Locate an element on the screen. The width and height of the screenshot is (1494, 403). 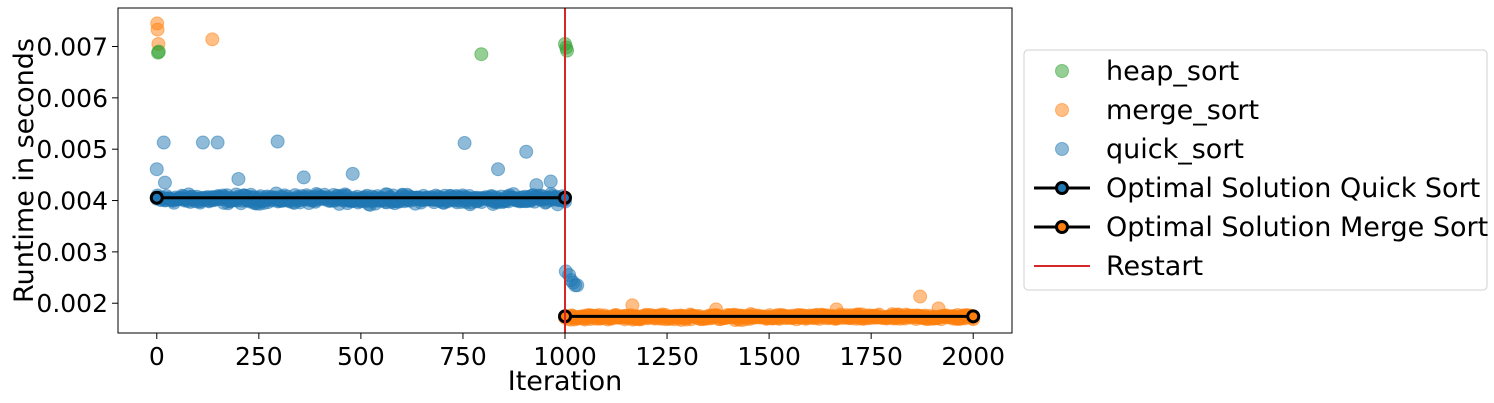
legend-marker-heap-sort is located at coordinates (1062, 71).